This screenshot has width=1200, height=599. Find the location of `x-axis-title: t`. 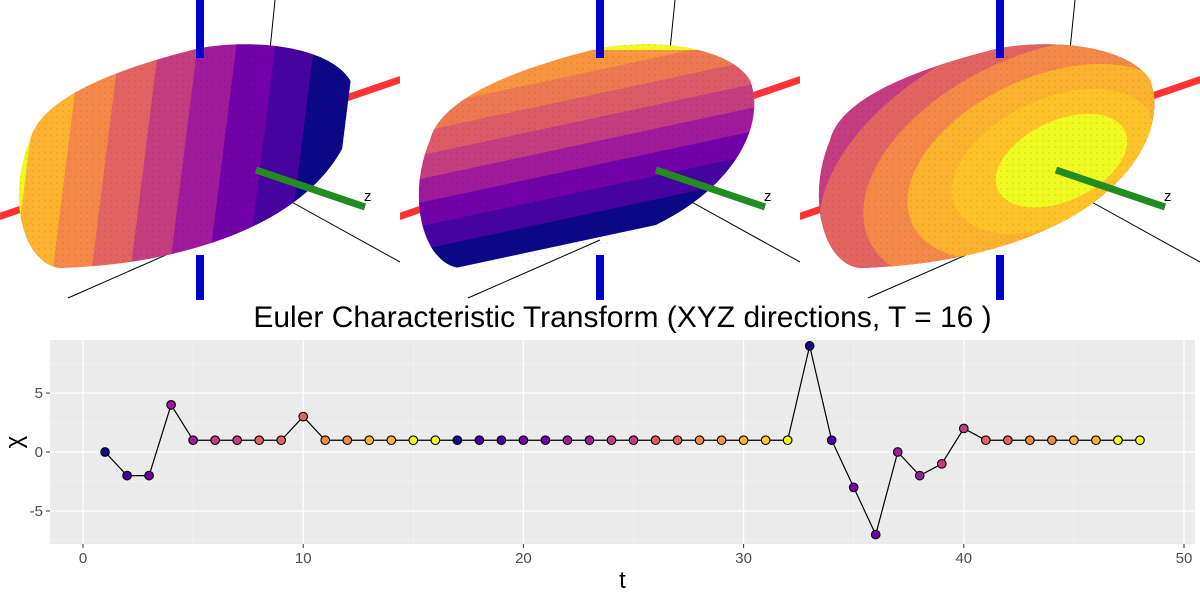

x-axis-title: t is located at coordinates (622, 580).